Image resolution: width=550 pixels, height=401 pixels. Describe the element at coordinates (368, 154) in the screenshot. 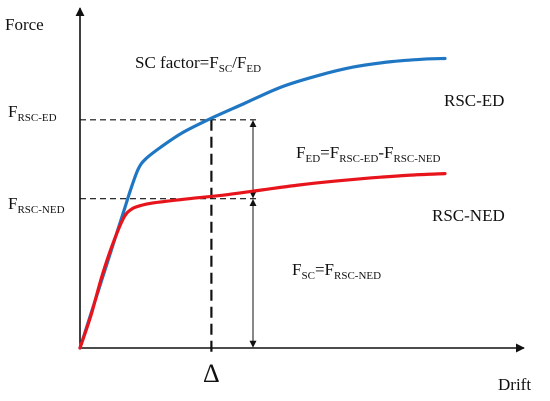

I see `f-ed-formula: FED=FRSC-ED-FRSC-NED` at that location.